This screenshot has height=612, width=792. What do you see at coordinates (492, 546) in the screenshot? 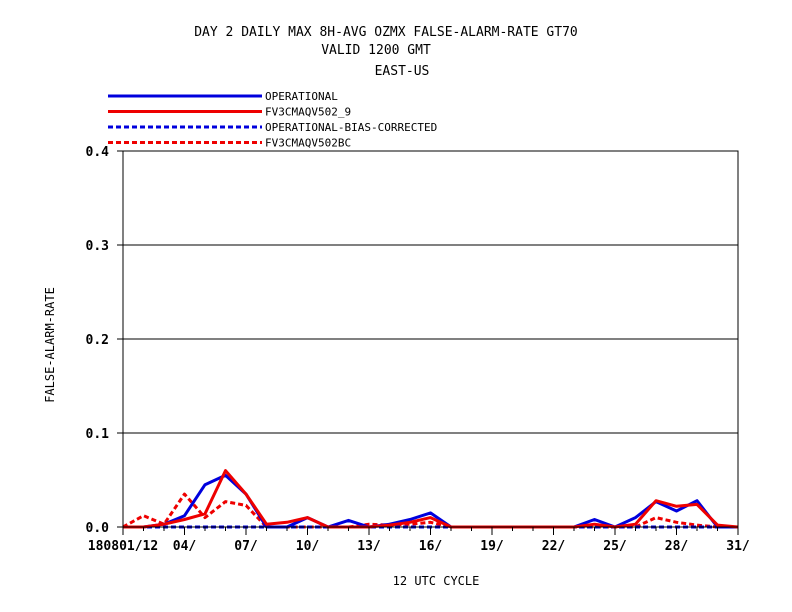
I see `x-tick-label: 19/` at bounding box center [492, 546].